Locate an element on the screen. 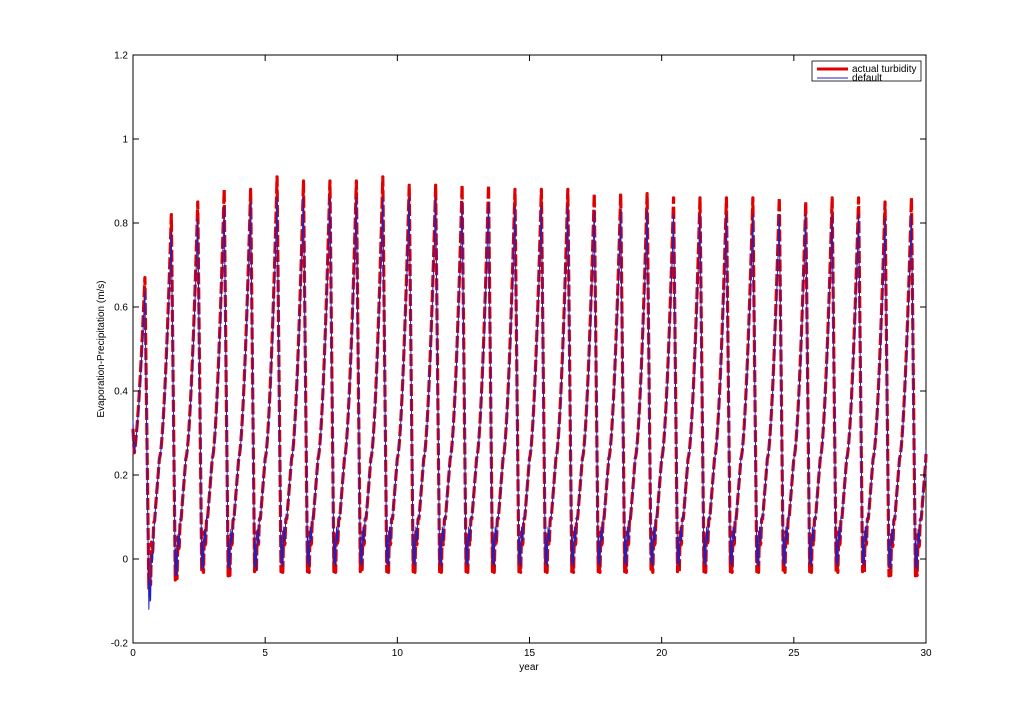 The width and height of the screenshot is (1024, 721). legend-label-default: default is located at coordinates (867, 78).